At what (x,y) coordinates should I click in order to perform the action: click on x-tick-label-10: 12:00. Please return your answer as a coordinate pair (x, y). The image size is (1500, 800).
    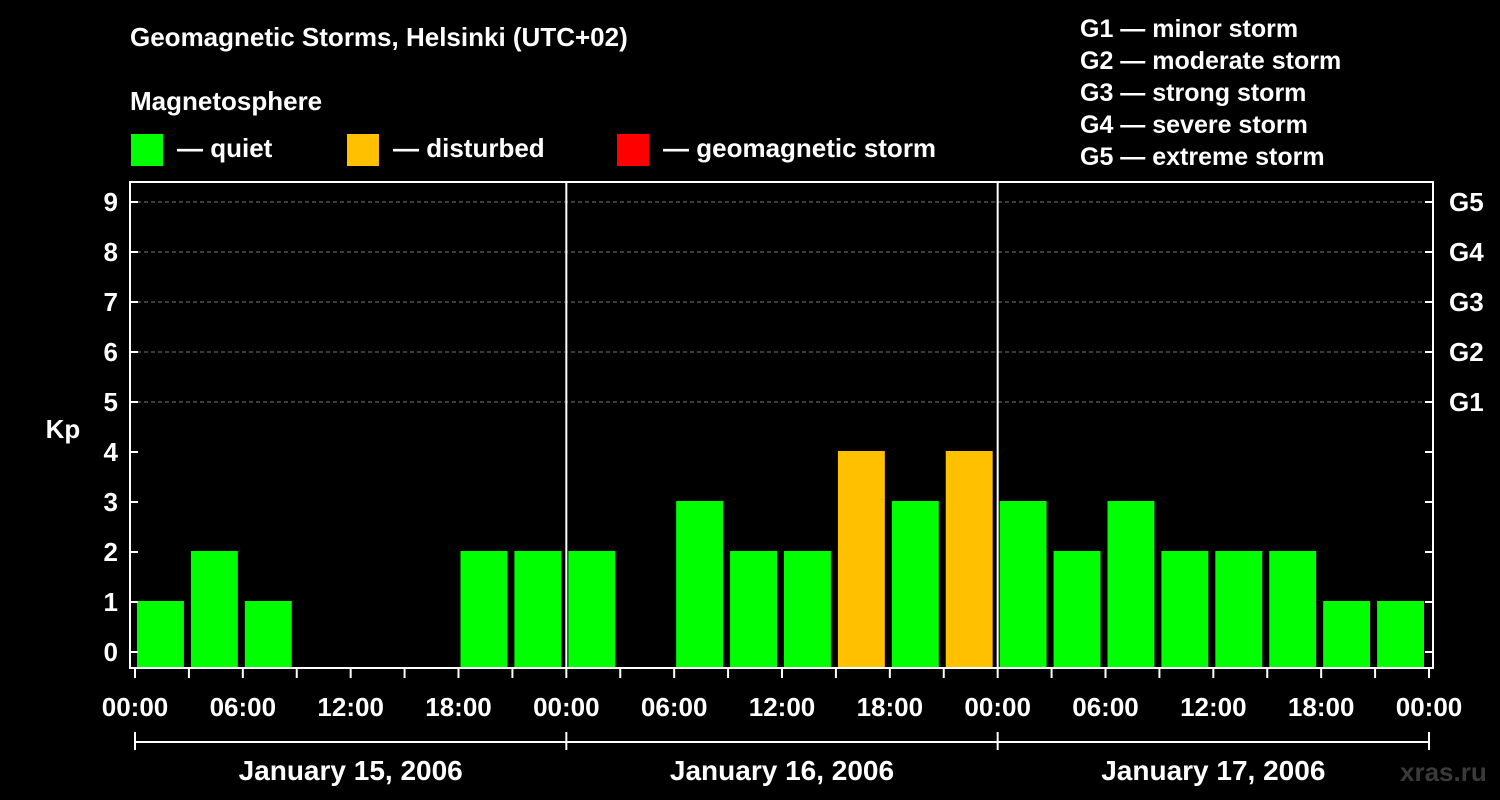
    Looking at the image, I should click on (1213, 707).